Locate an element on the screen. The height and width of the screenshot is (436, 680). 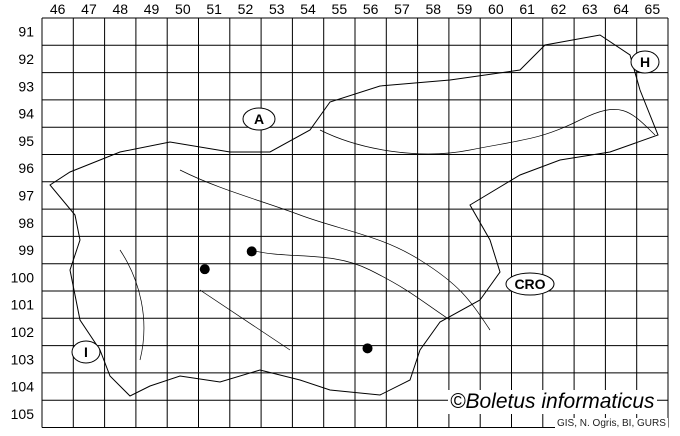
column-label: 48 is located at coordinates (120, 9).